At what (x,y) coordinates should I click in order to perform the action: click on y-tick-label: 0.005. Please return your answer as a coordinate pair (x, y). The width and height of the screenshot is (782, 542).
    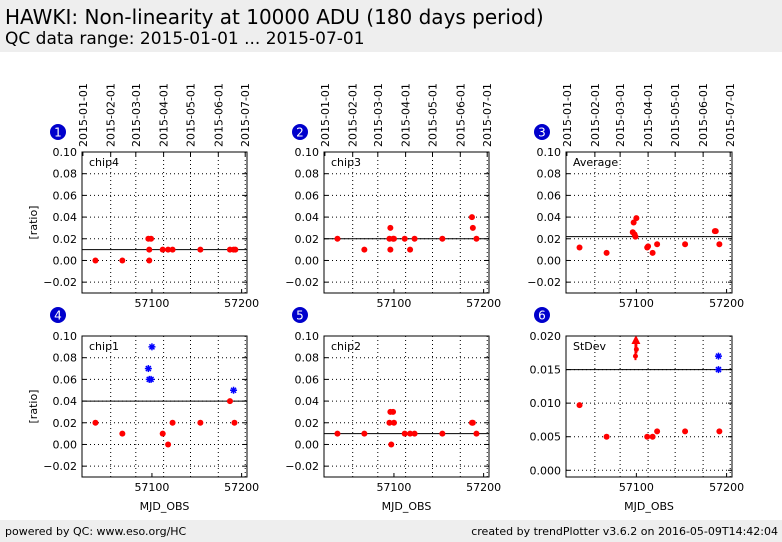
    Looking at the image, I should click on (546, 437).